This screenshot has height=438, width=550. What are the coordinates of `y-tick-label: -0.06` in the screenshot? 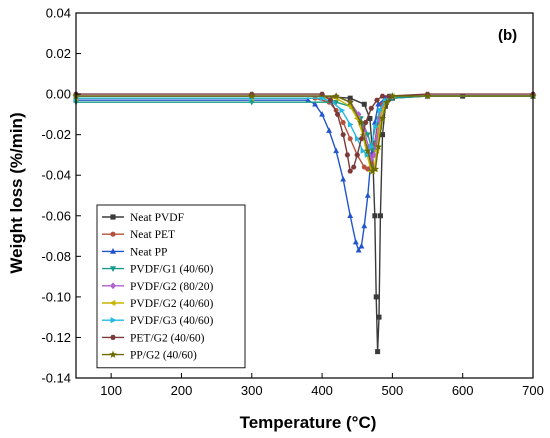 It's located at (56, 215).